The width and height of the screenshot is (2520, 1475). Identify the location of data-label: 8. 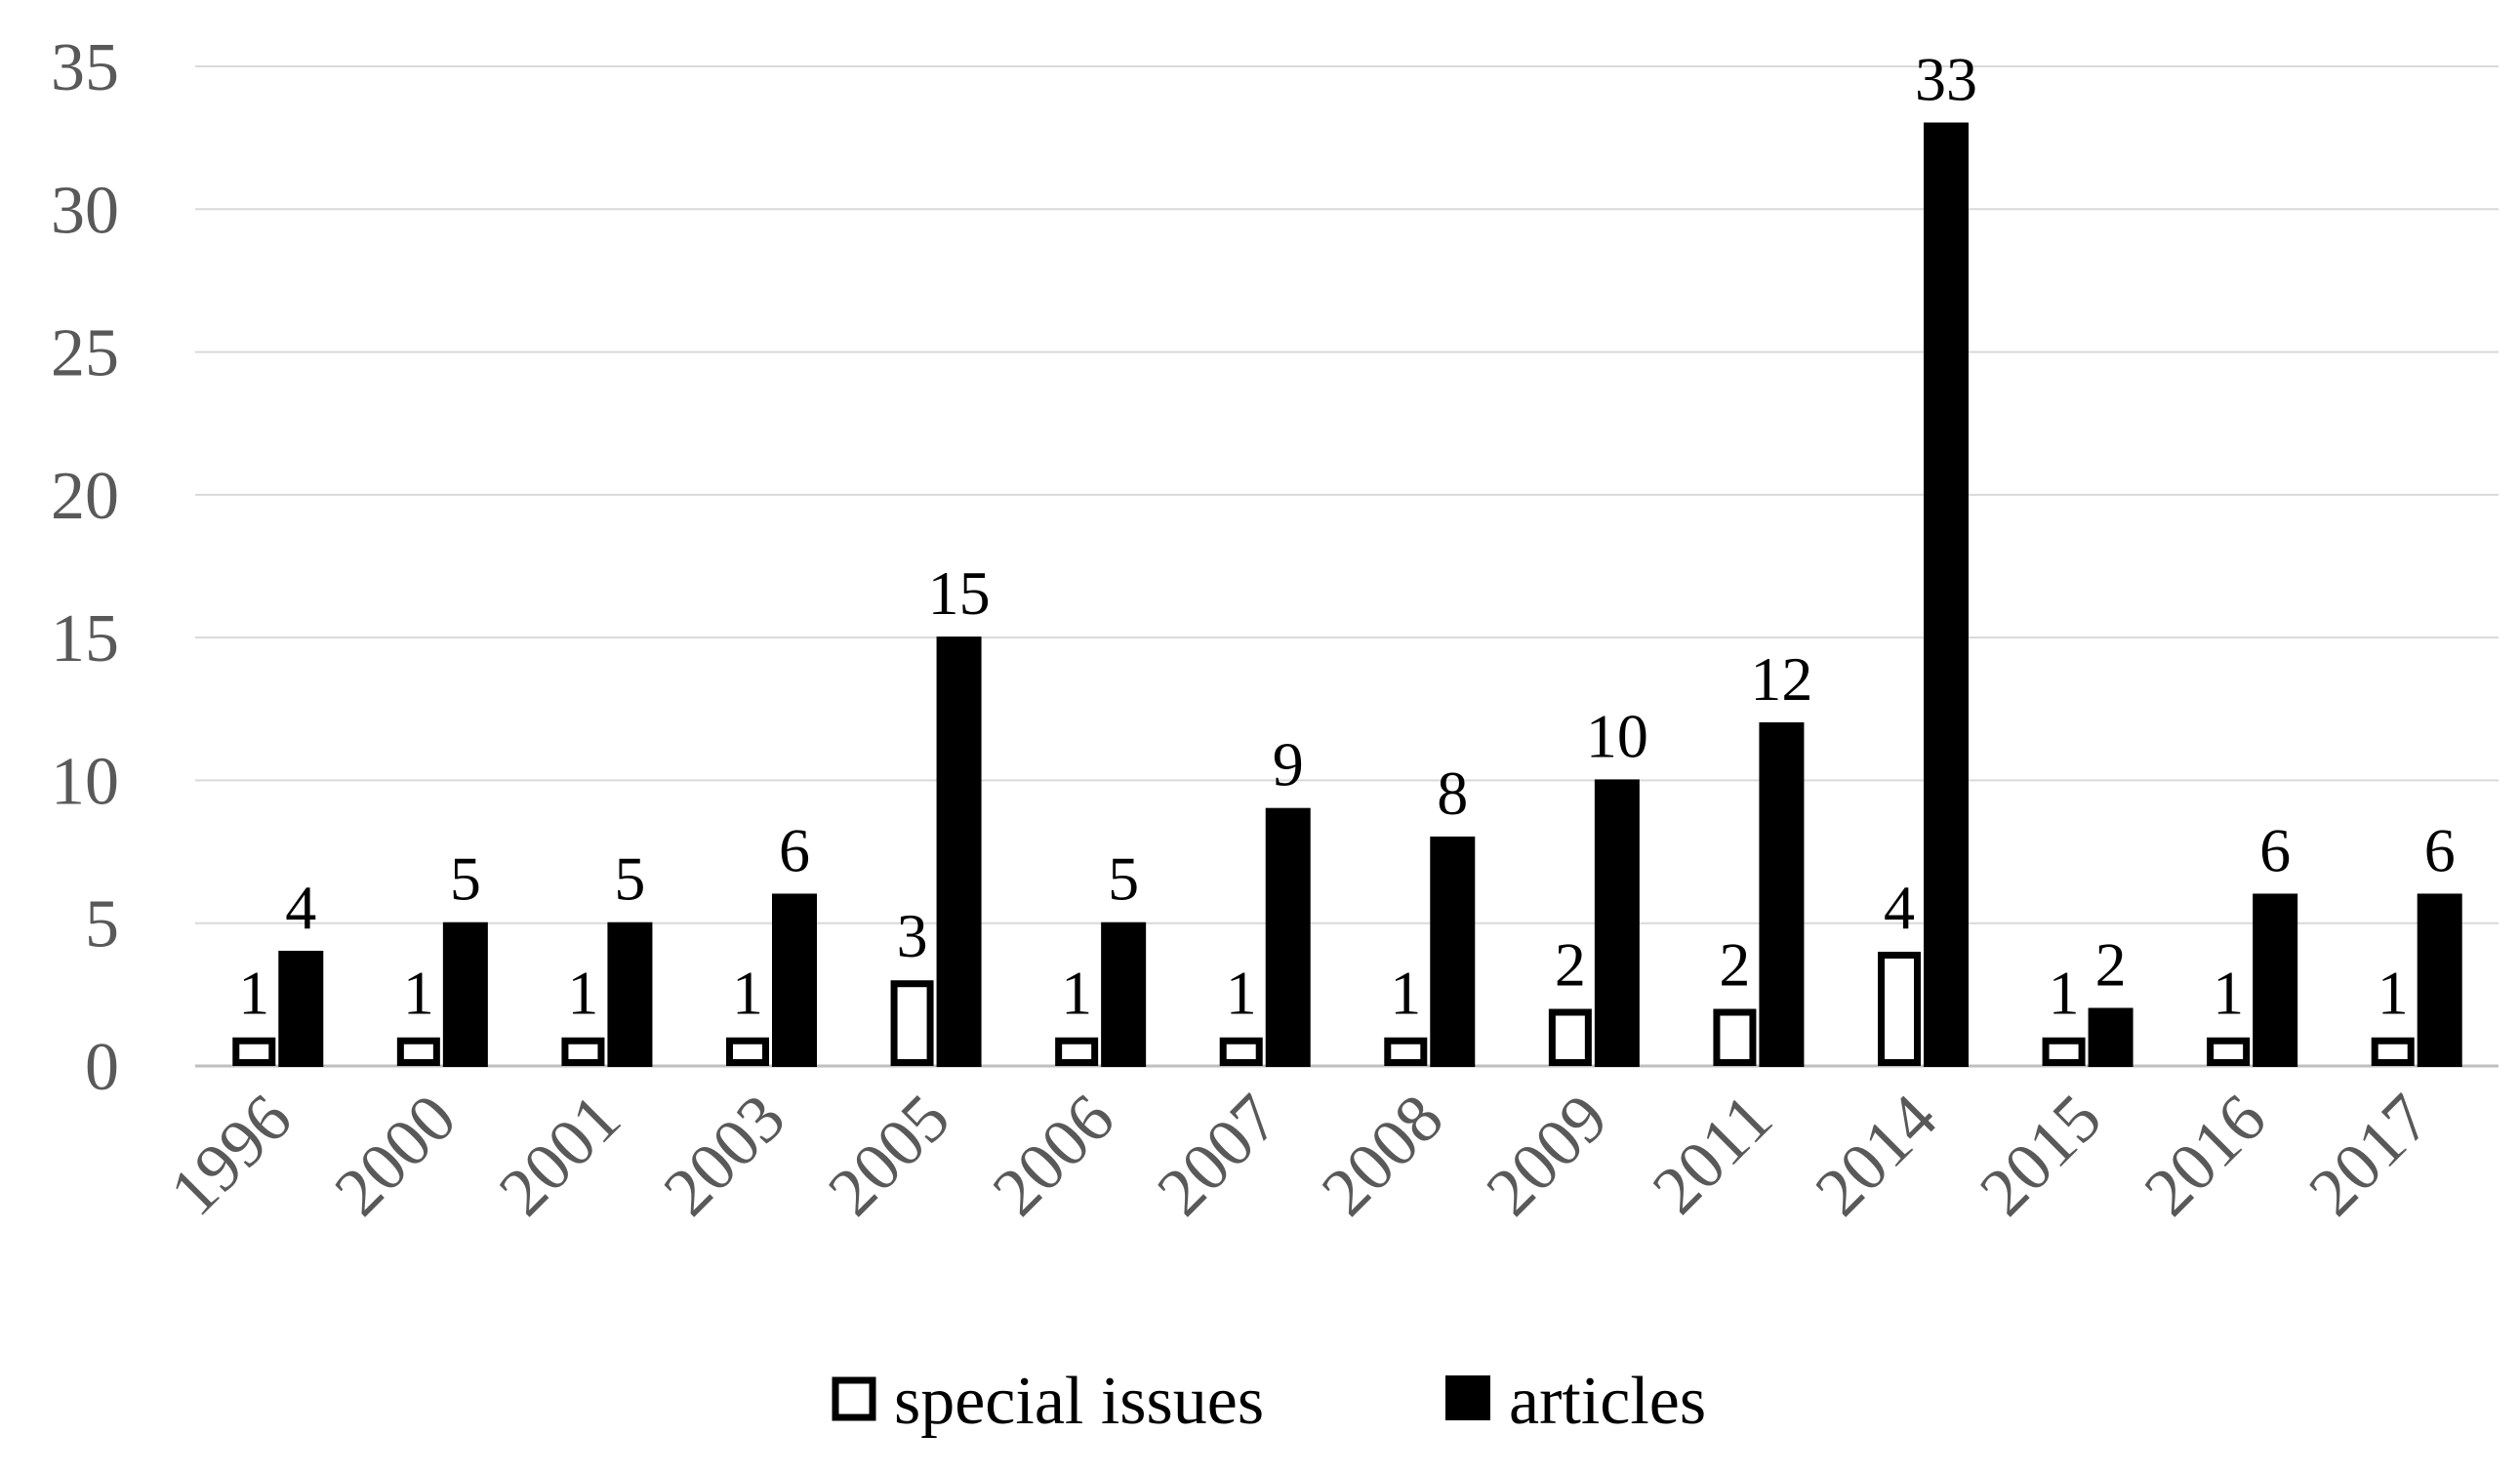
(1452, 793).